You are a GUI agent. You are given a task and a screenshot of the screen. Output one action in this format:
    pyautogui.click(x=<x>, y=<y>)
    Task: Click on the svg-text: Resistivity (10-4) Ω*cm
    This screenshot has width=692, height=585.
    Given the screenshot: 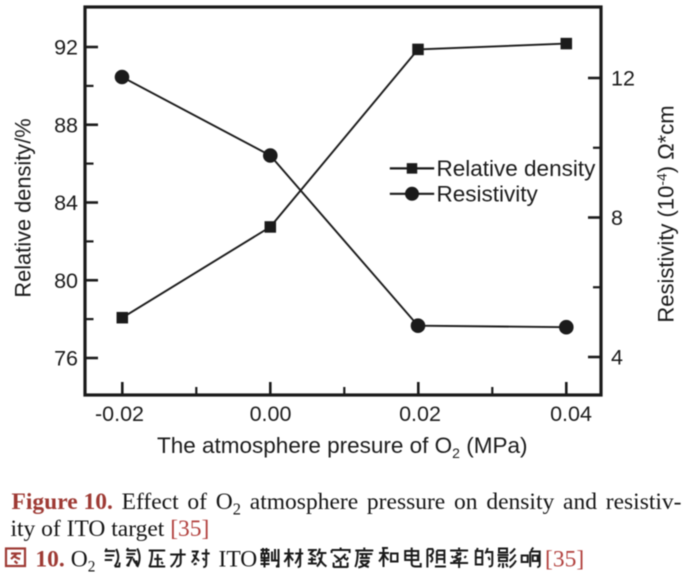 What is the action you would take?
    pyautogui.click(x=666, y=213)
    